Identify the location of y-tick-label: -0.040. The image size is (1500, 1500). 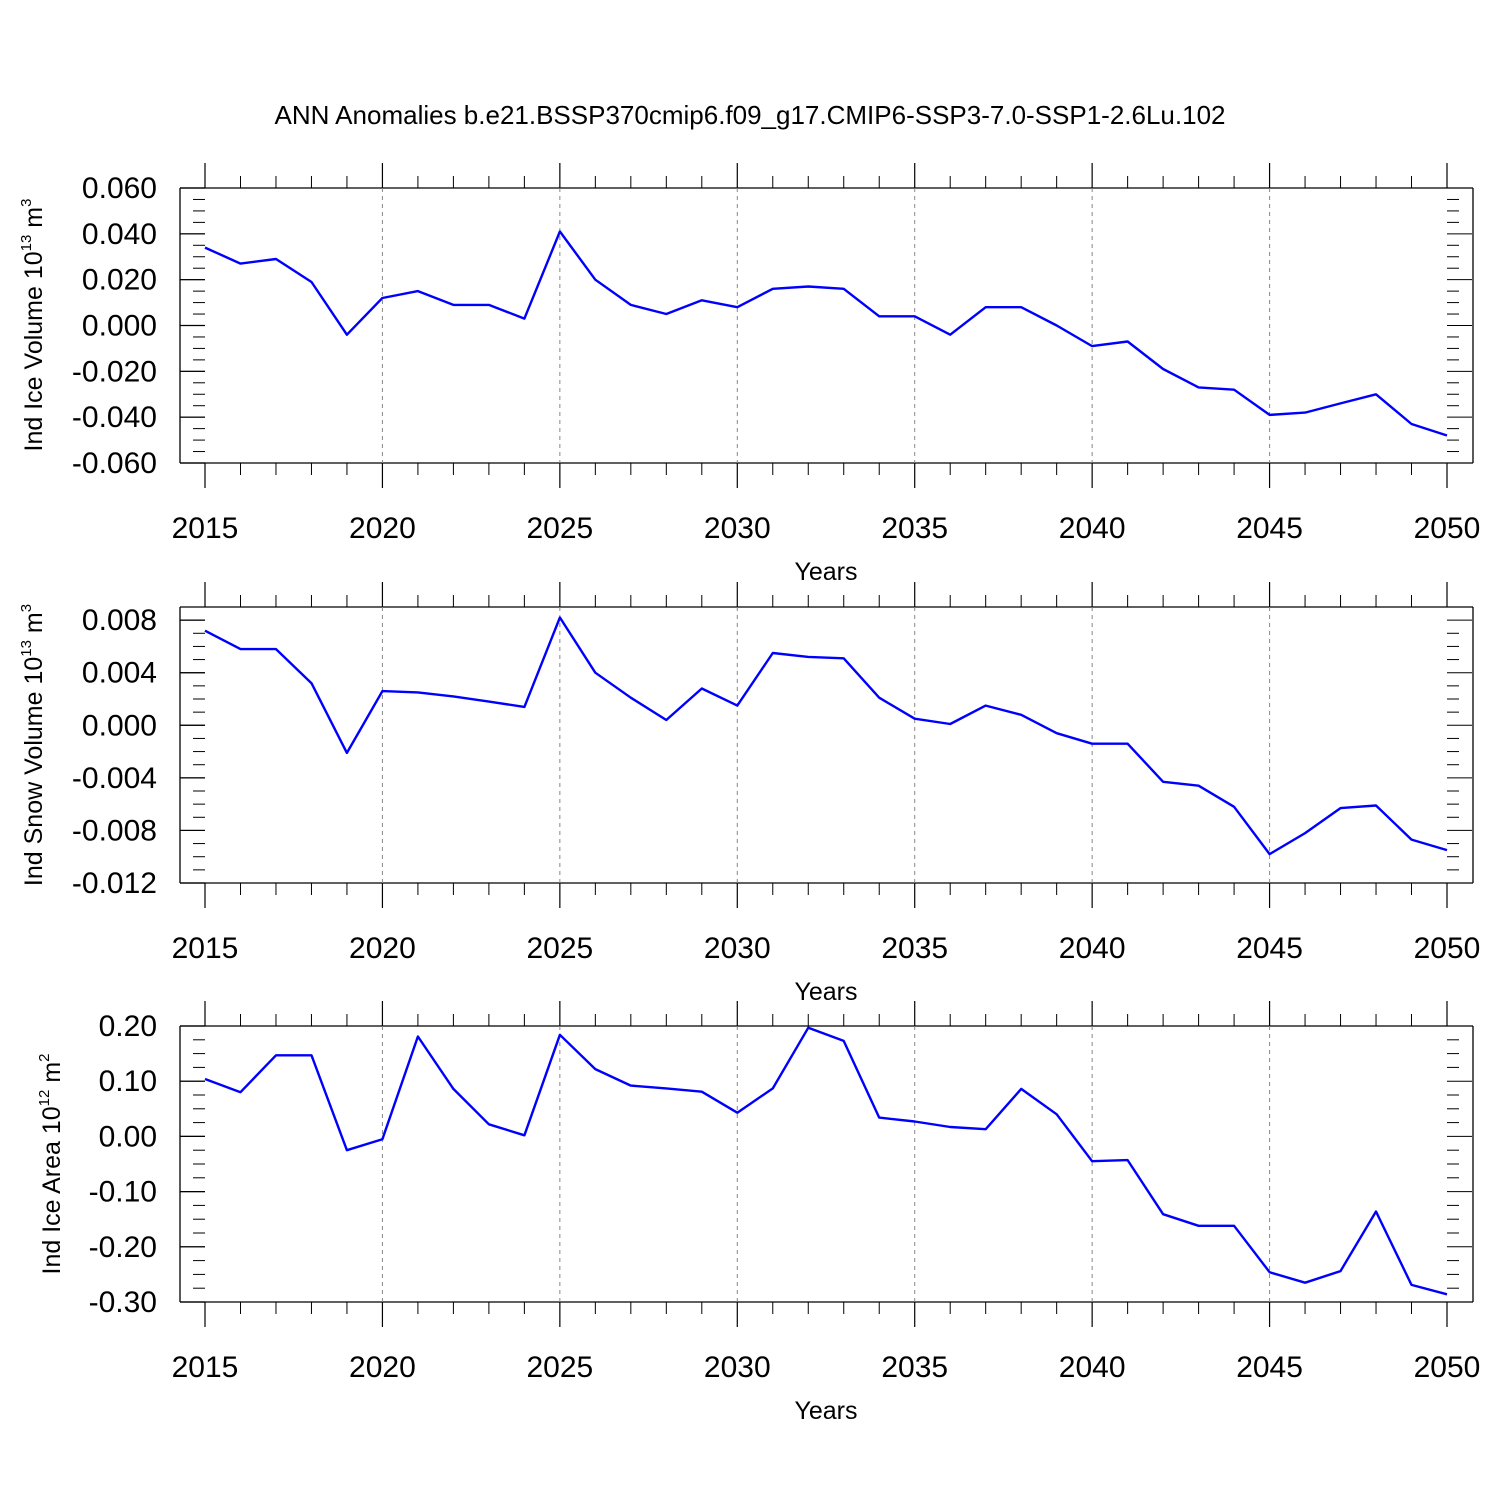
(114, 417).